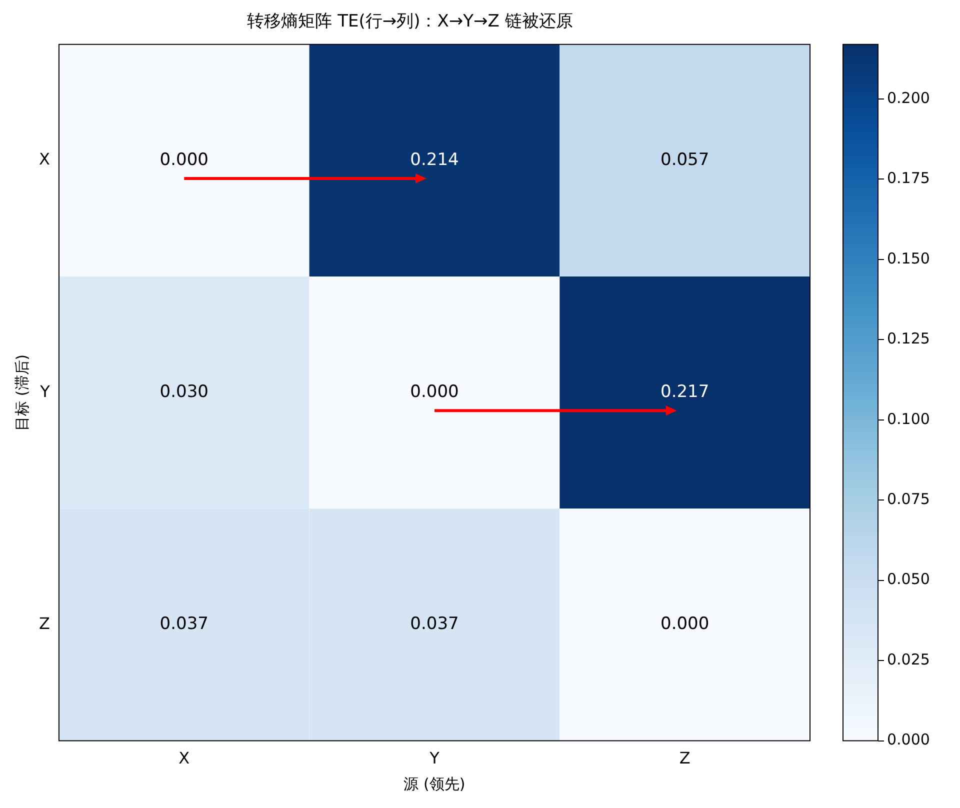  I want to click on y-axis-title: 目标 (滞后), so click(21, 392).